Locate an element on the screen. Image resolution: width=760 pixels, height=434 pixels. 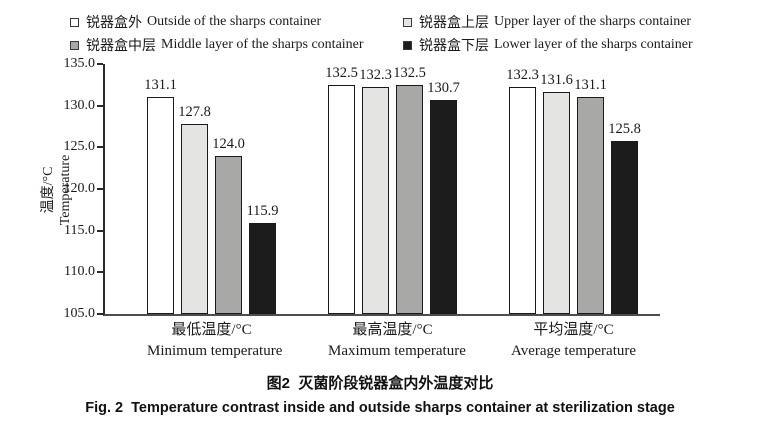
bar-slot: 115.9 is located at coordinates (262, 258).